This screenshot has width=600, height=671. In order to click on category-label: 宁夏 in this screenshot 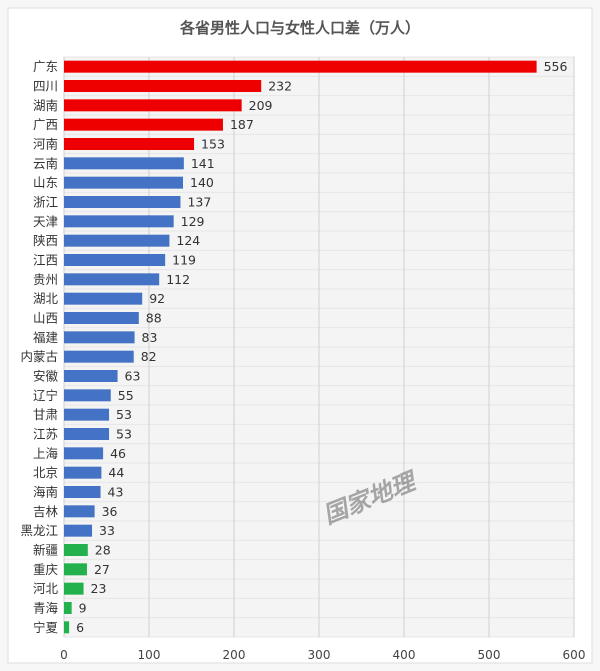, I will do `click(46, 627)`.